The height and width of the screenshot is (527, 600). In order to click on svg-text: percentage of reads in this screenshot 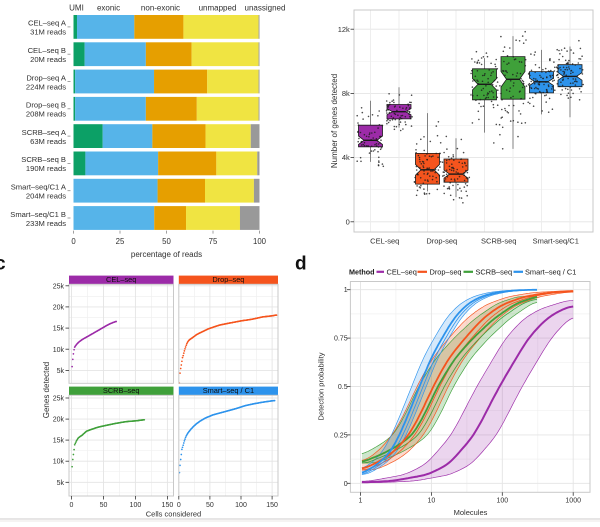, I will do `click(166, 254)`.